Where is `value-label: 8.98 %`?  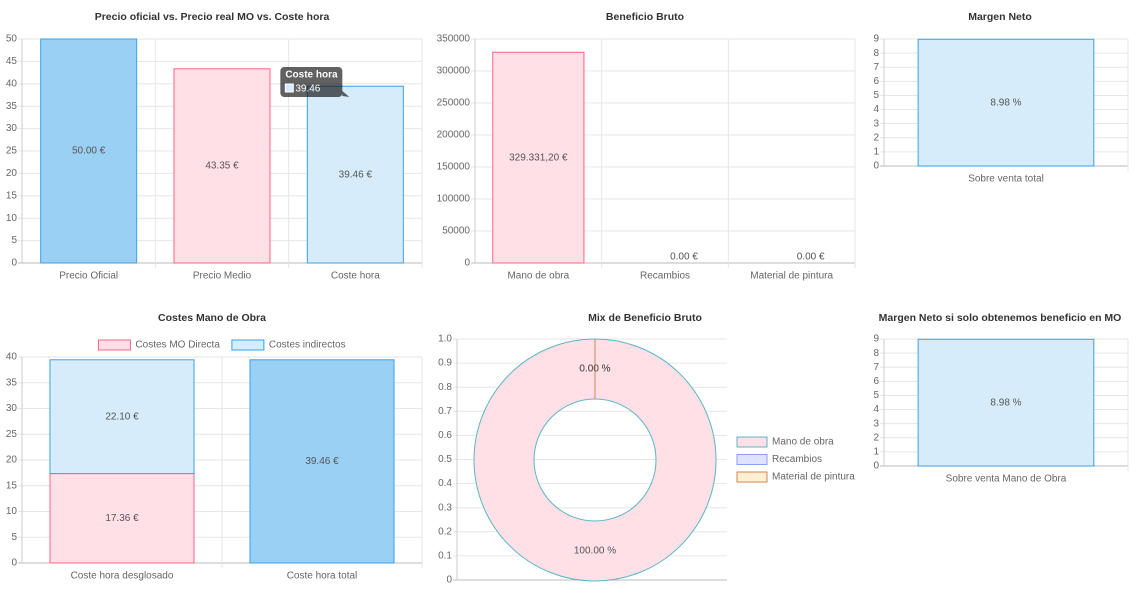
value-label: 8.98 % is located at coordinates (1005, 402).